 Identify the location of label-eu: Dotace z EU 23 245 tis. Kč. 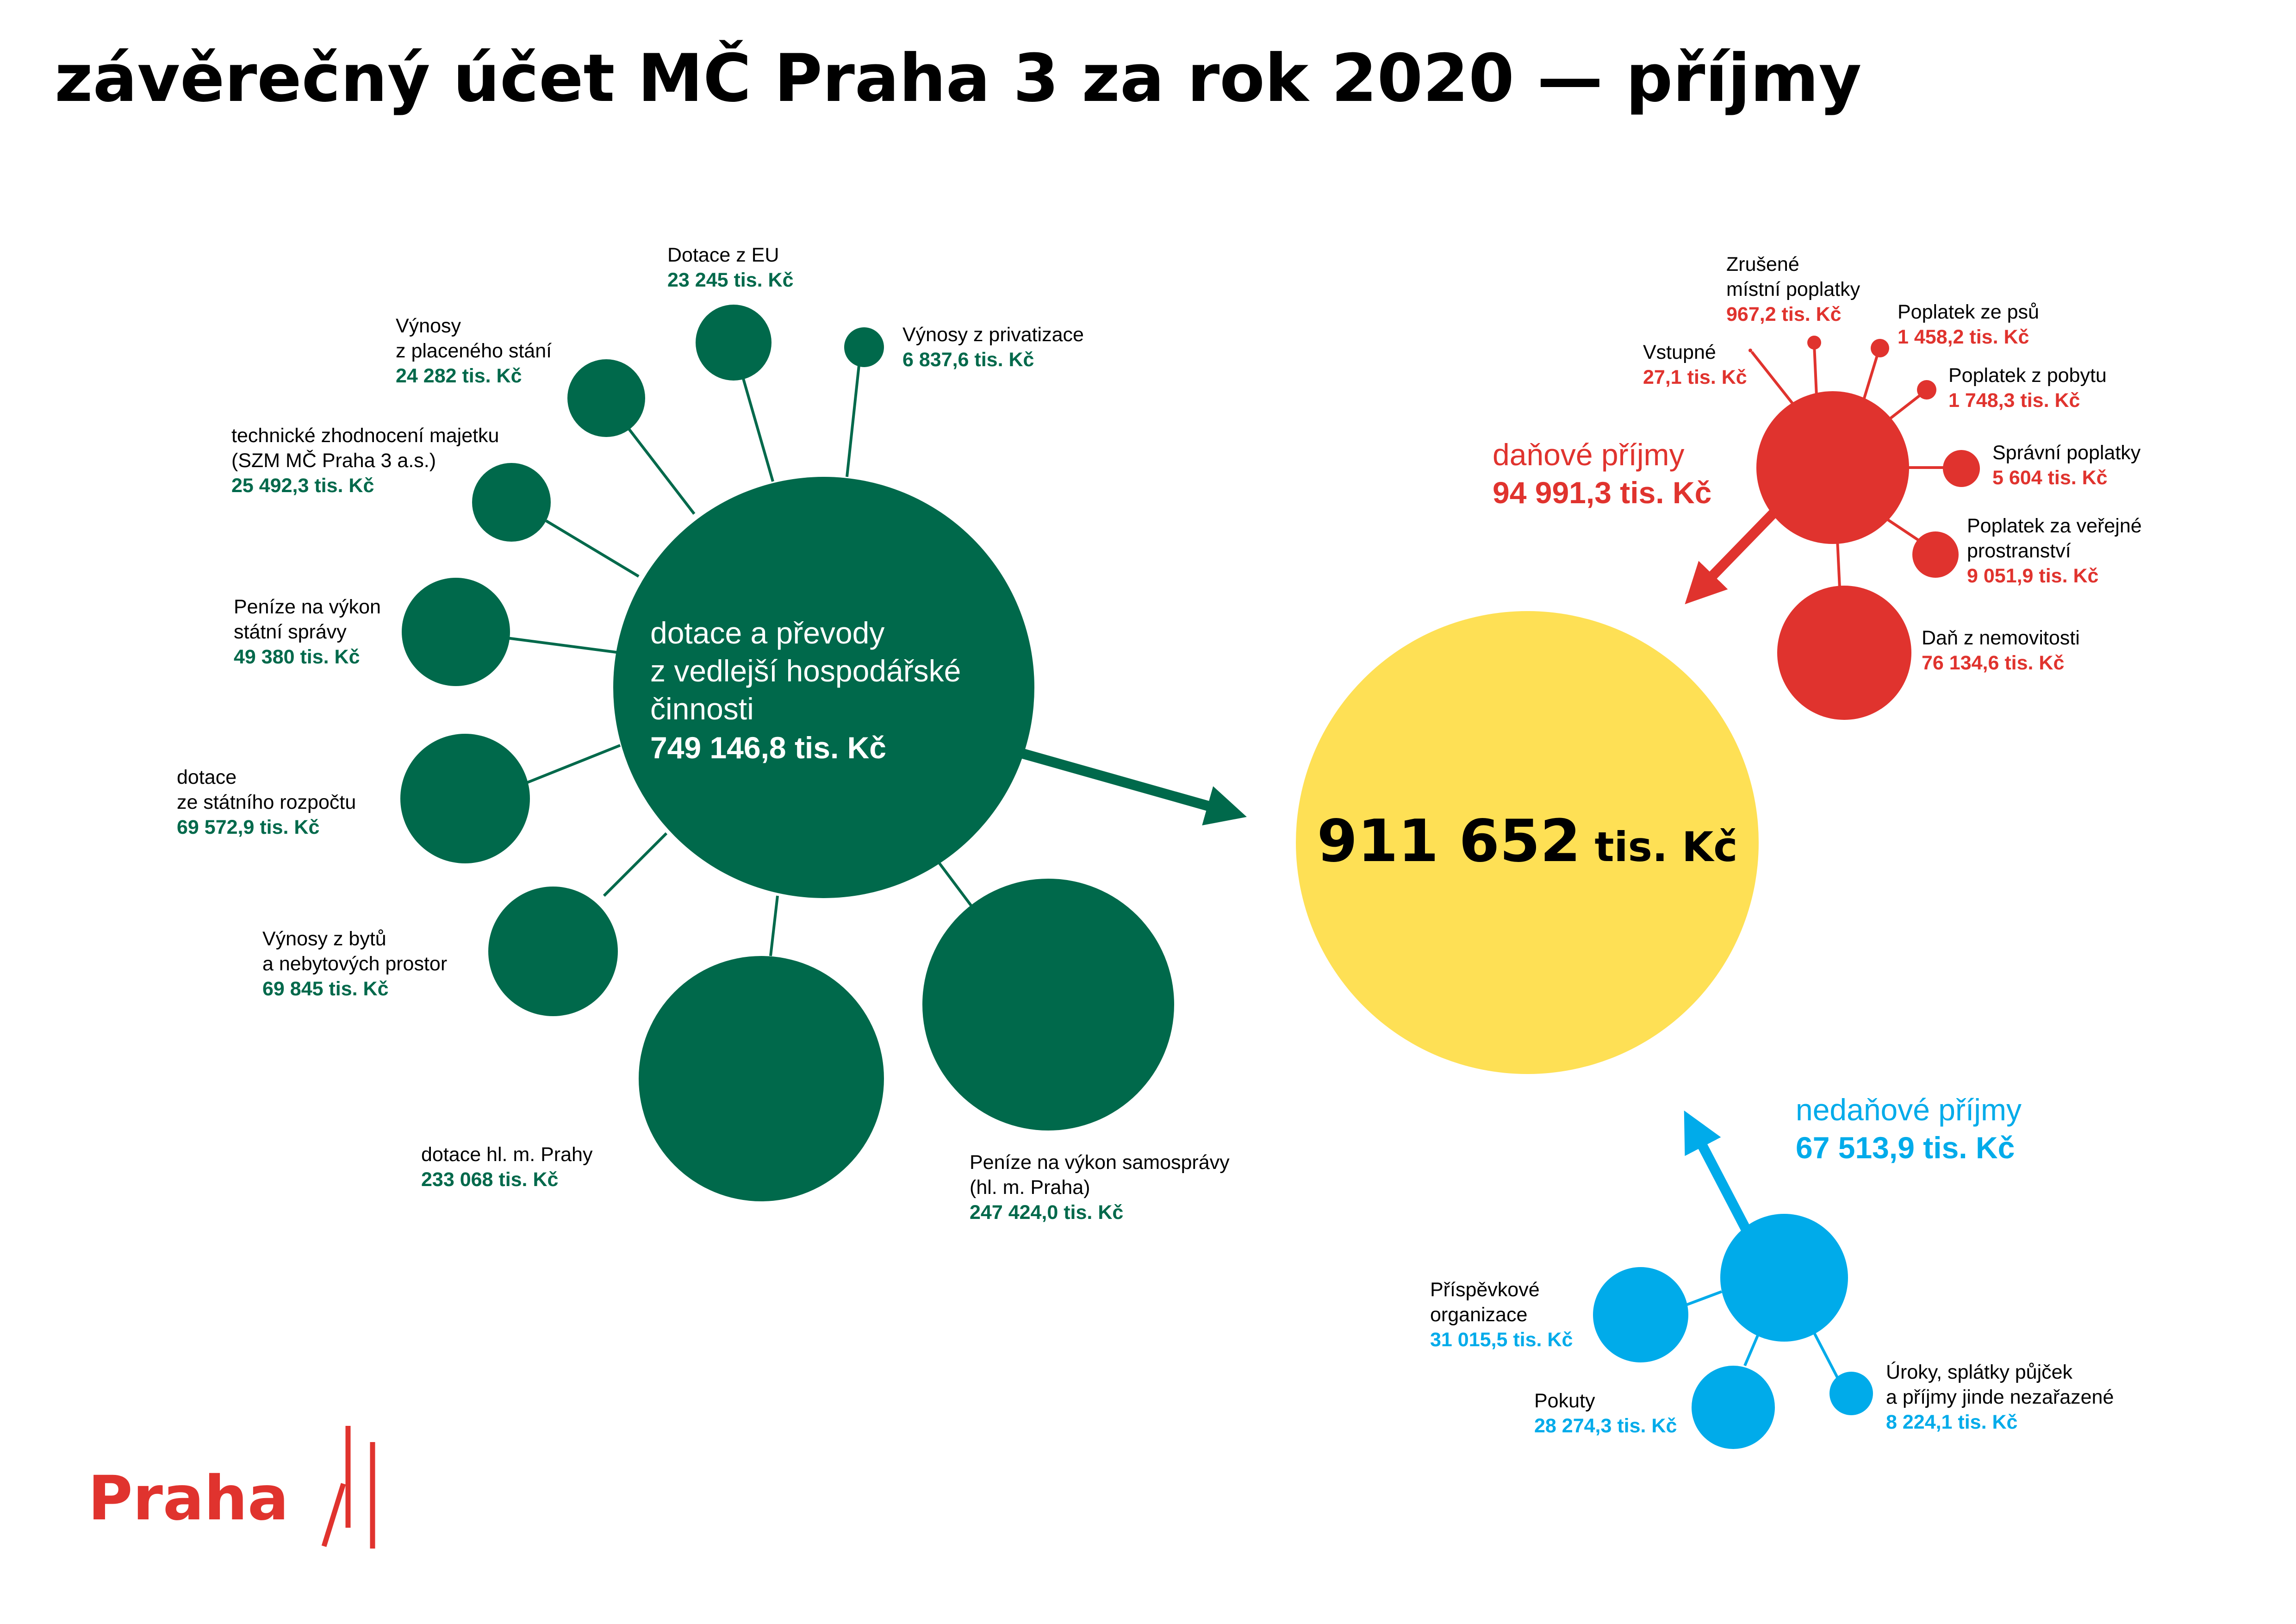
(730, 267).